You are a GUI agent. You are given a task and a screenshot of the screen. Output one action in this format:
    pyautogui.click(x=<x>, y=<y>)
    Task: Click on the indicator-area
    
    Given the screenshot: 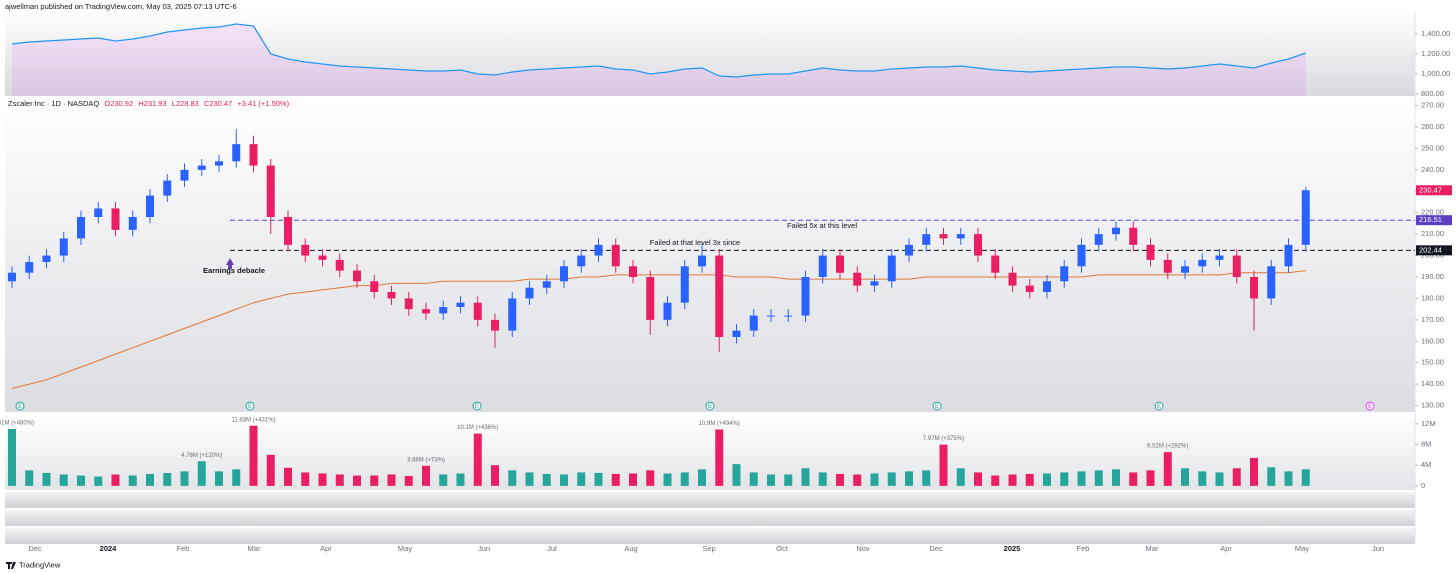 What is the action you would take?
    pyautogui.click(x=659, y=60)
    